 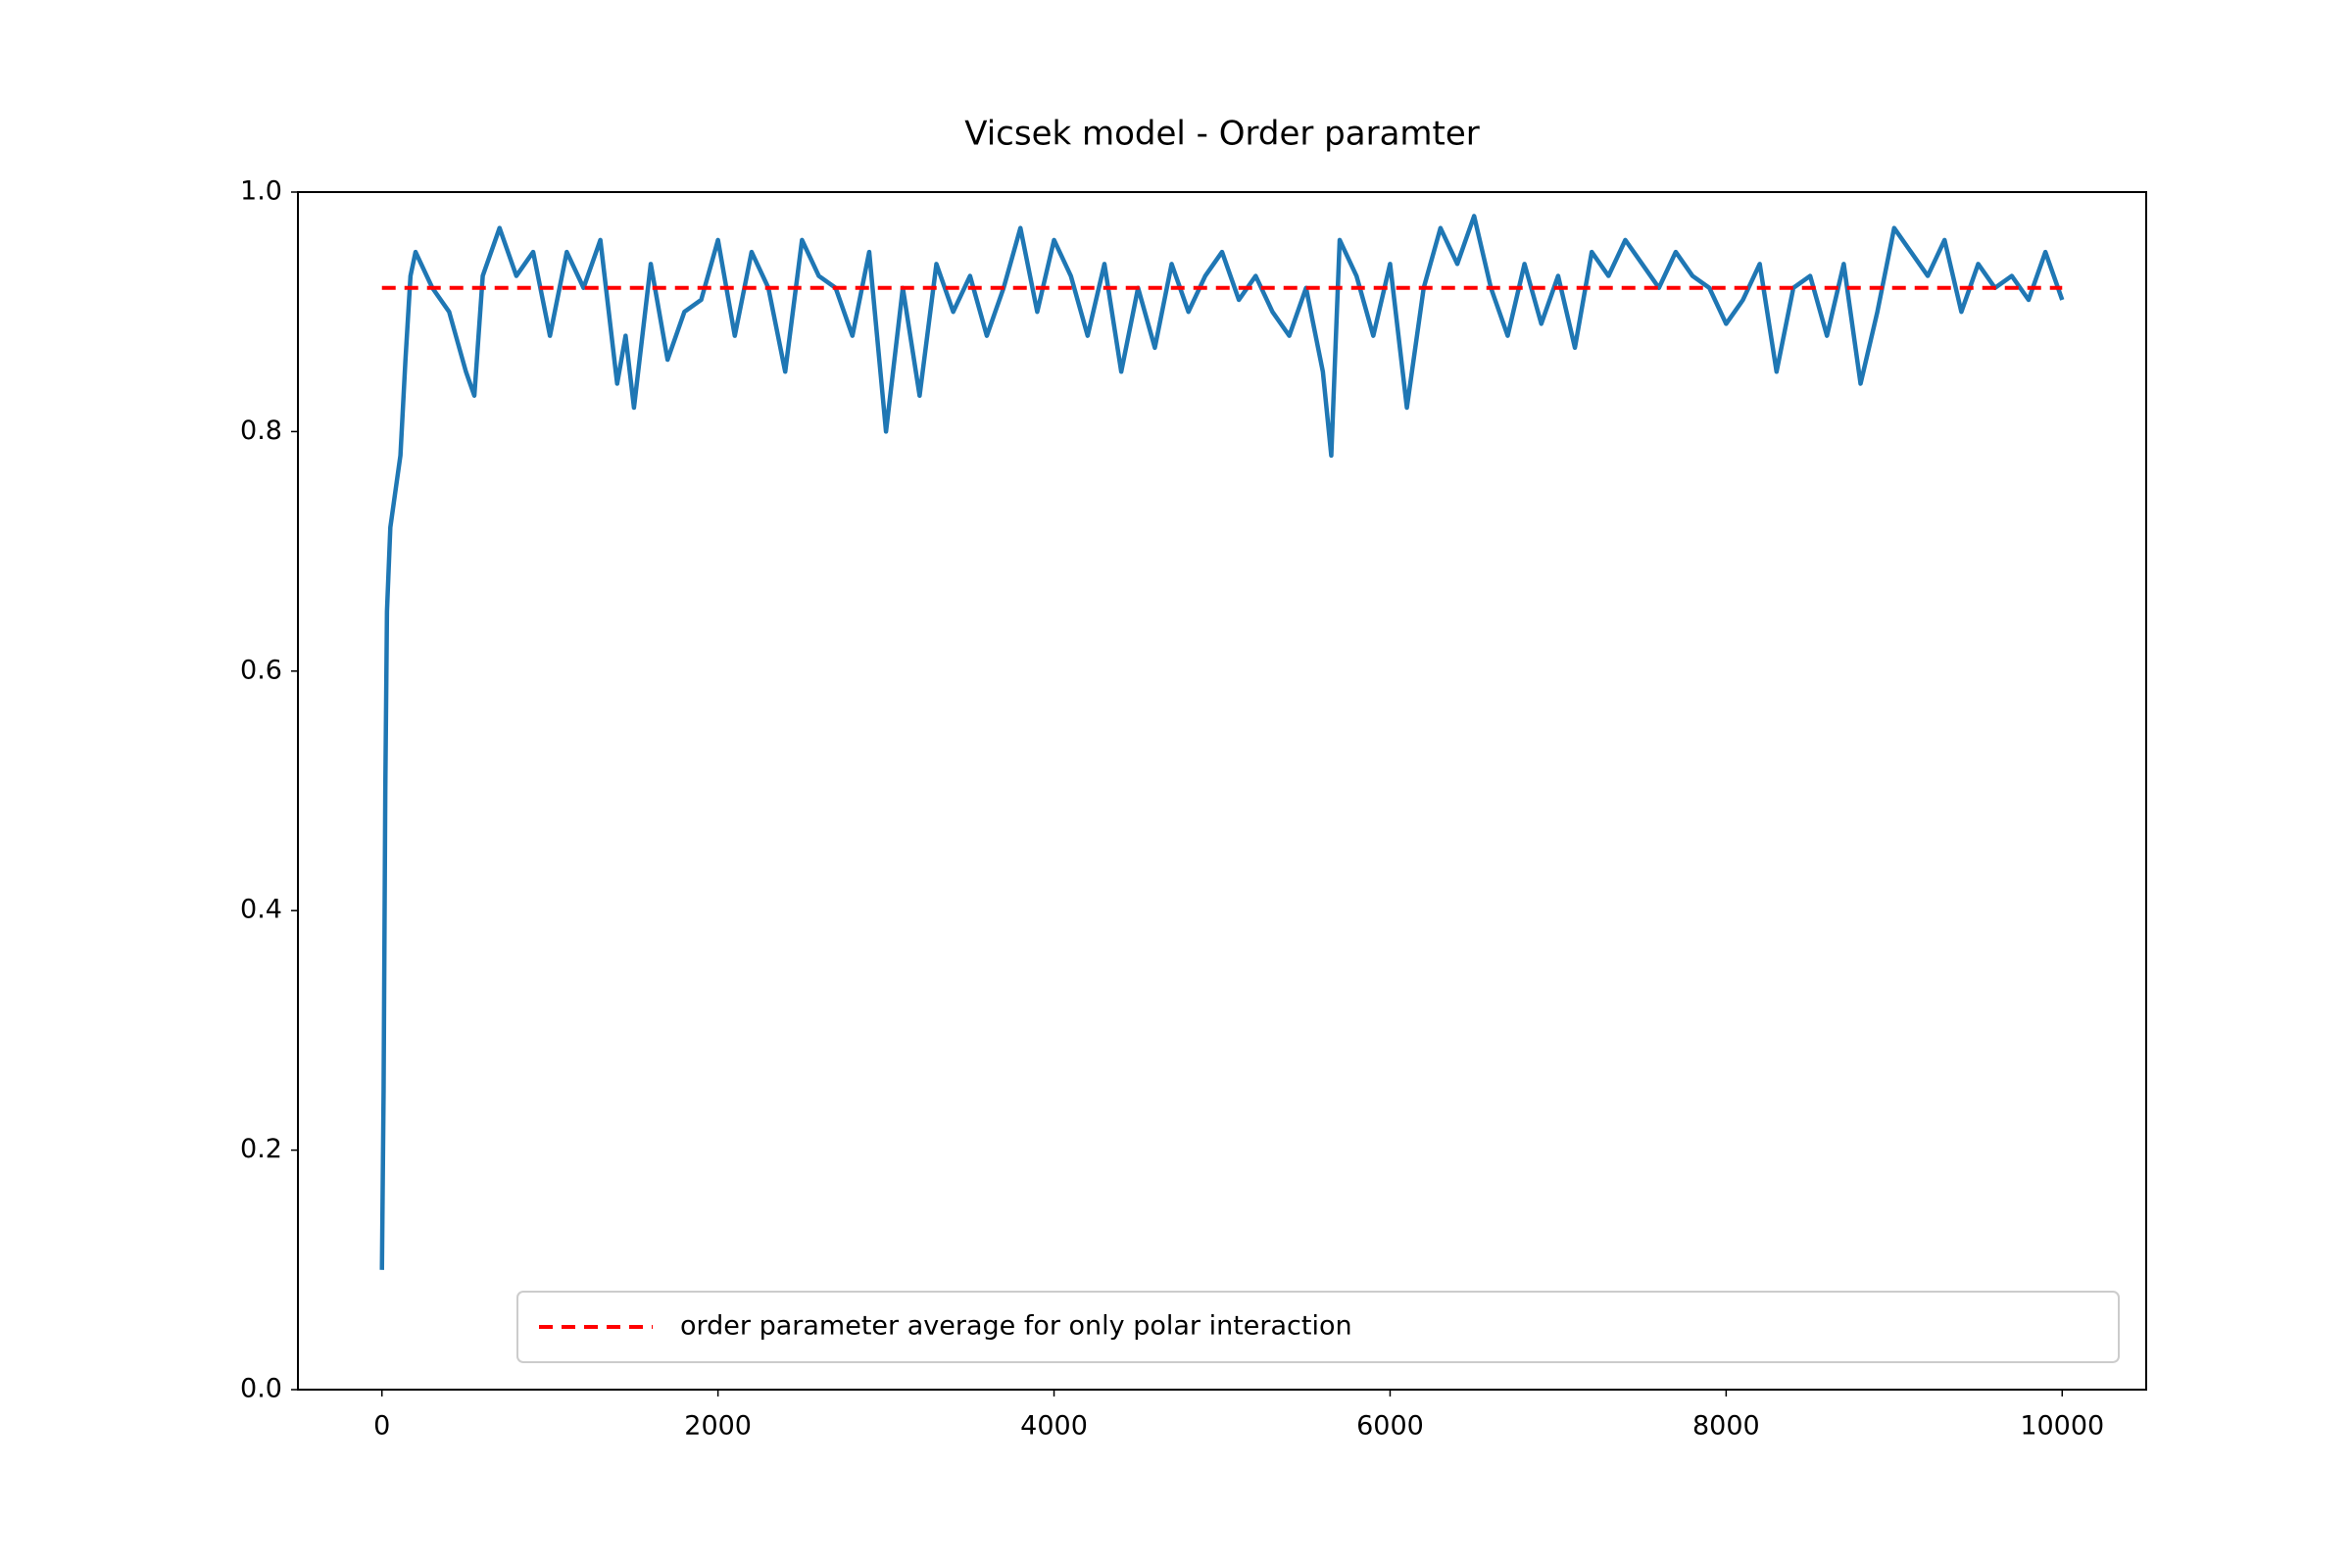 I want to click on y-tick-label: 1.0, so click(x=261, y=191).